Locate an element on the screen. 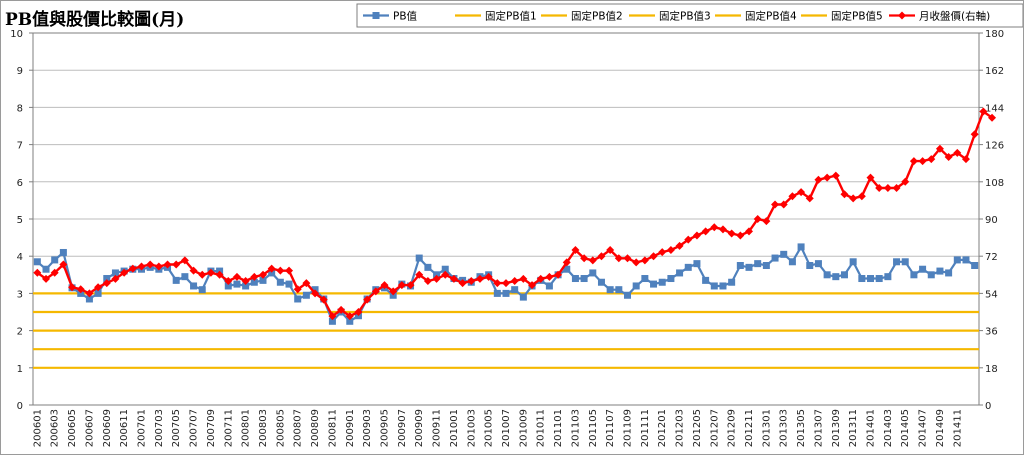 The image size is (1024, 455). x-tick-label: 200607 is located at coordinates (89, 428).